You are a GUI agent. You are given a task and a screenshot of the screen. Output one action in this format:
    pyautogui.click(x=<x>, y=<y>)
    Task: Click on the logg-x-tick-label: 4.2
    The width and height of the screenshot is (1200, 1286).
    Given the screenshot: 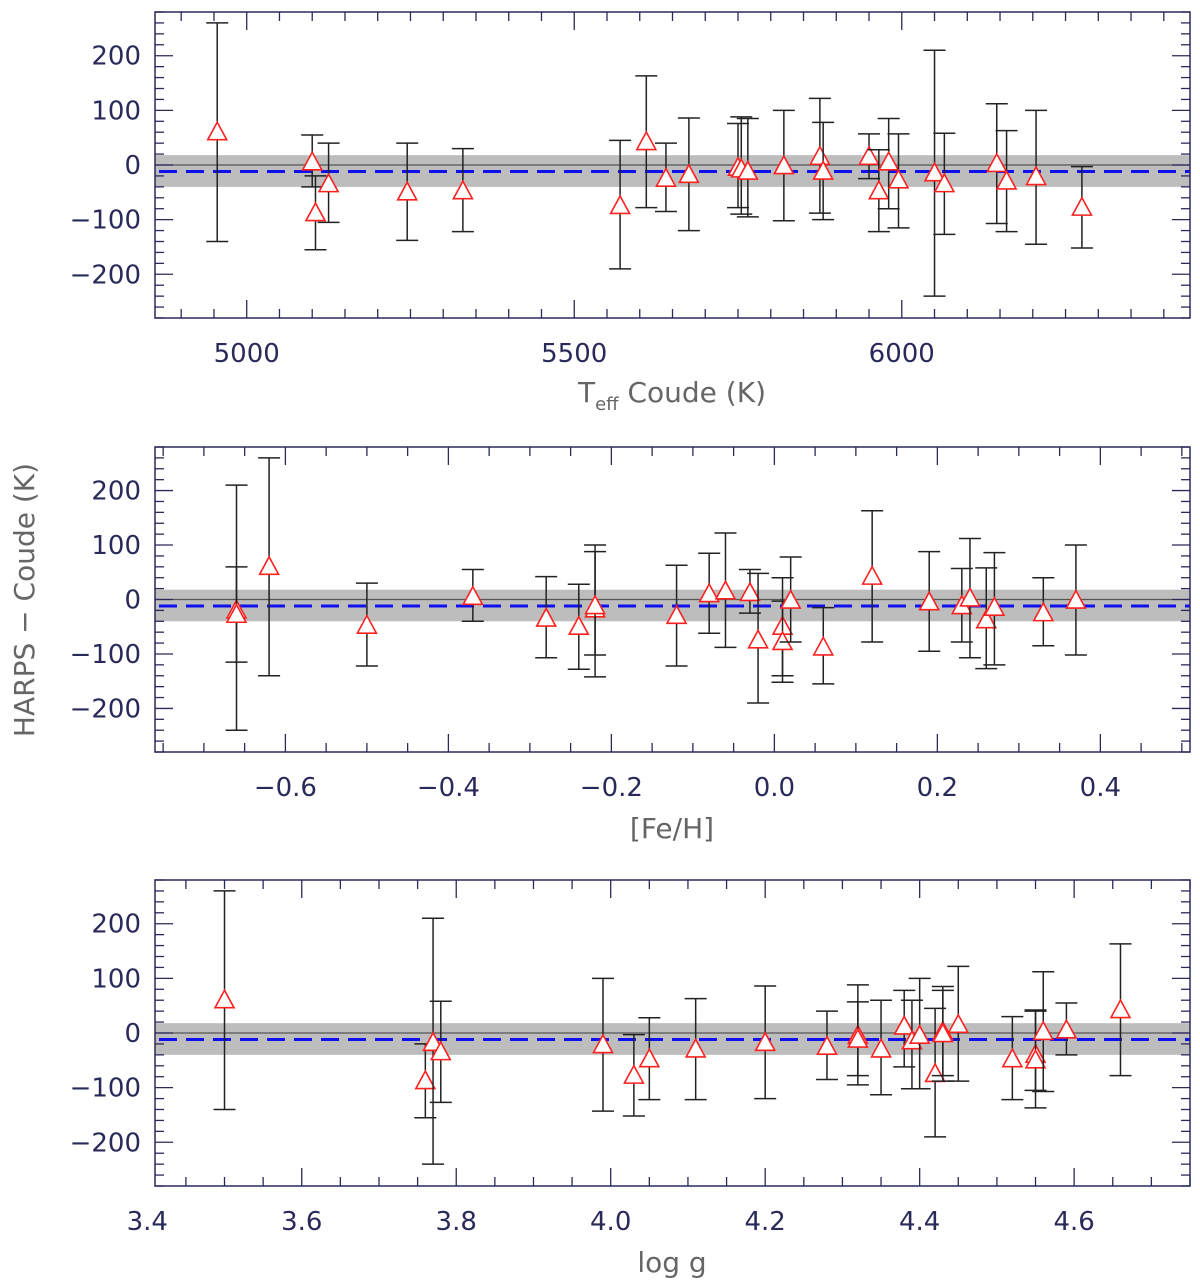 What is the action you would take?
    pyautogui.click(x=765, y=1222)
    